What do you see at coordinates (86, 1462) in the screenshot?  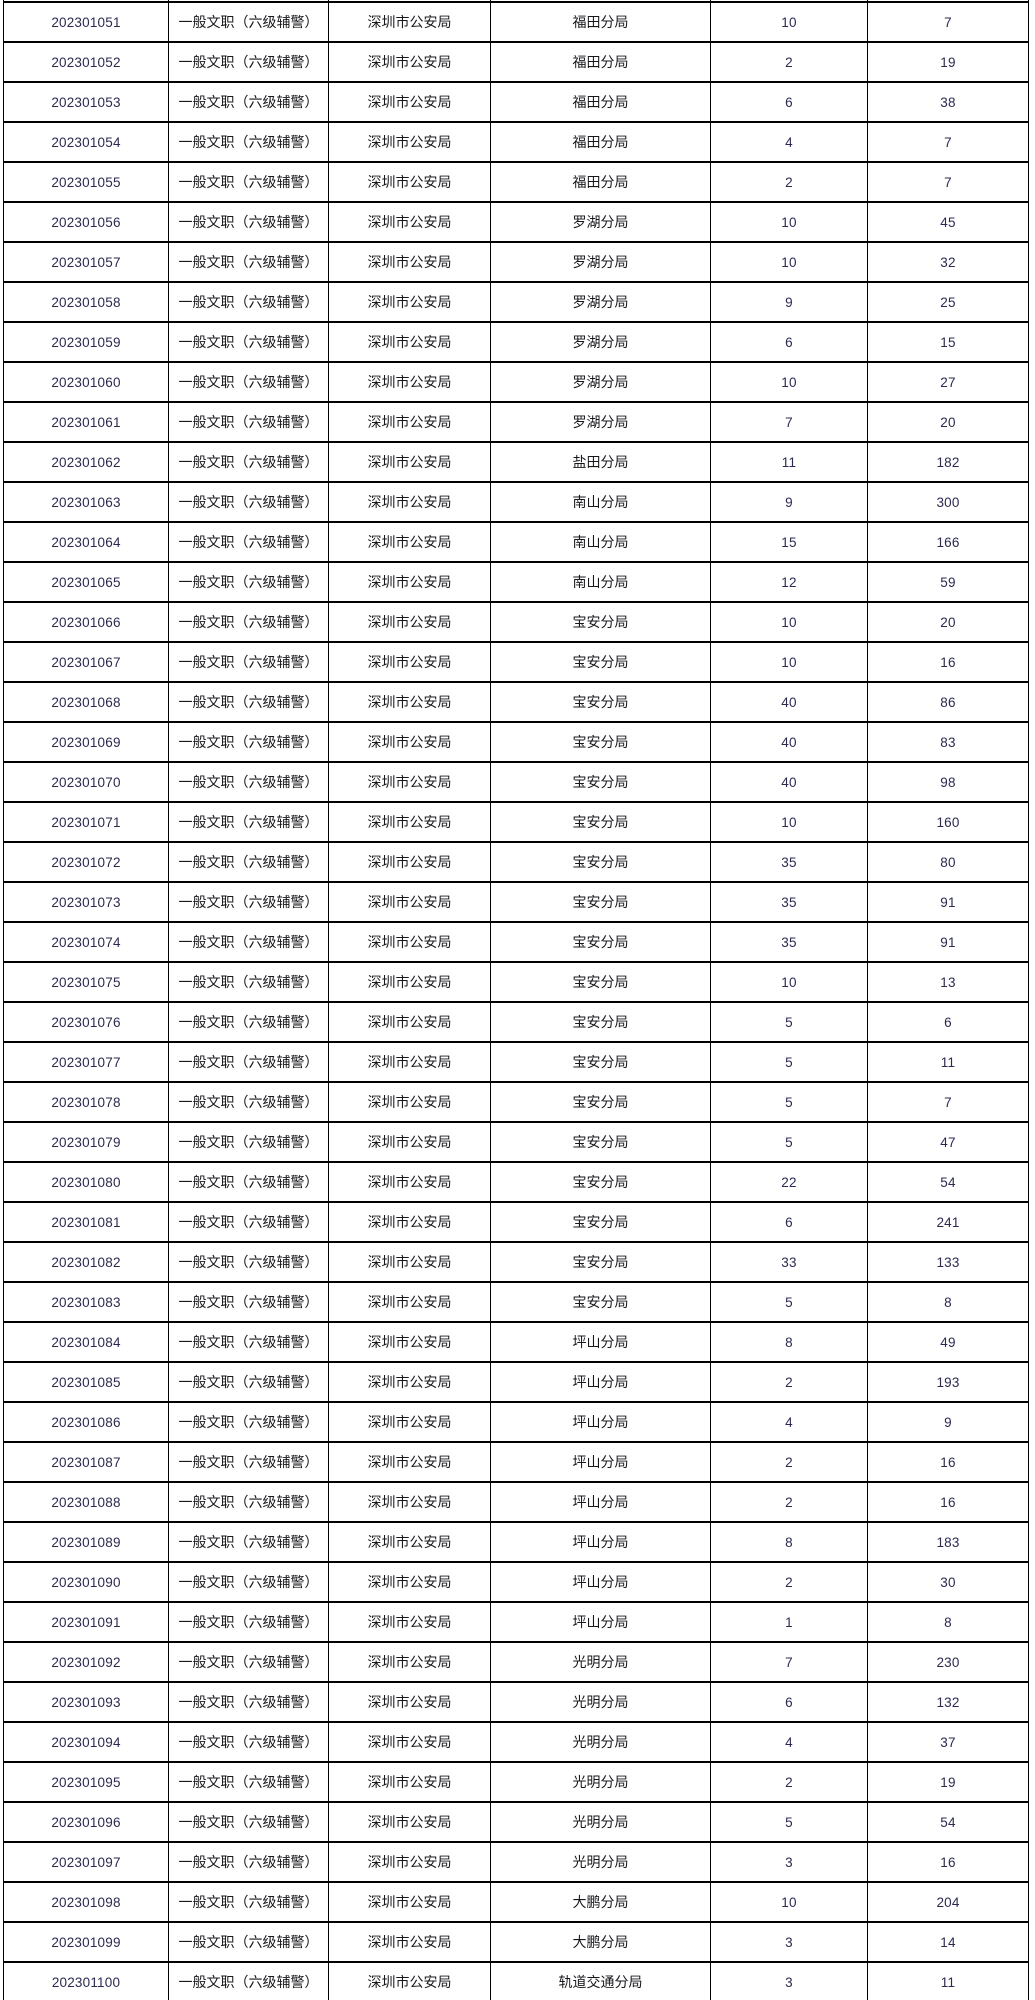 I see `job-code-cell: 202301087` at bounding box center [86, 1462].